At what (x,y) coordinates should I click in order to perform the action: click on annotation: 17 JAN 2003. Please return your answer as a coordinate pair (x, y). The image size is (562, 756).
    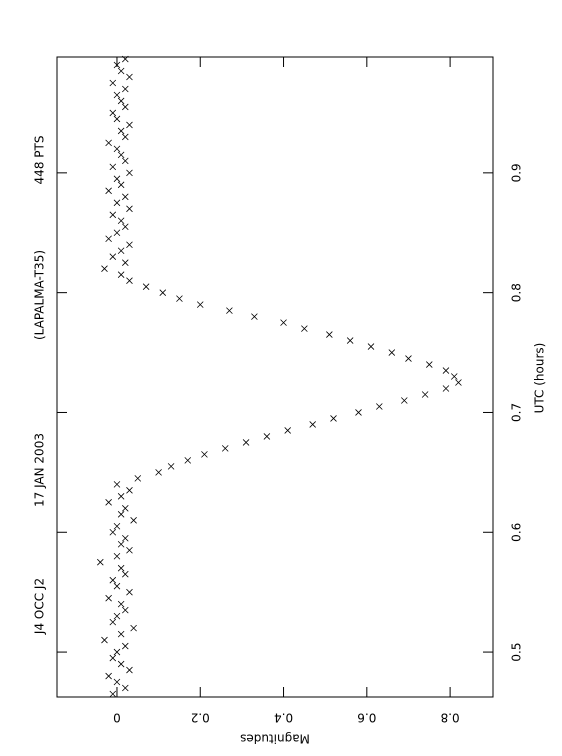
    Looking at the image, I should click on (40, 470).